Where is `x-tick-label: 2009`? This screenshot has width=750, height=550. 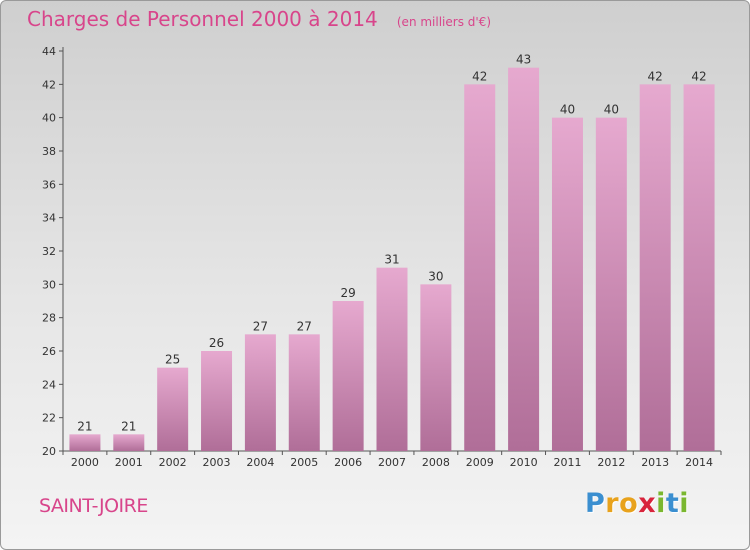 x-tick-label: 2009 is located at coordinates (480, 462).